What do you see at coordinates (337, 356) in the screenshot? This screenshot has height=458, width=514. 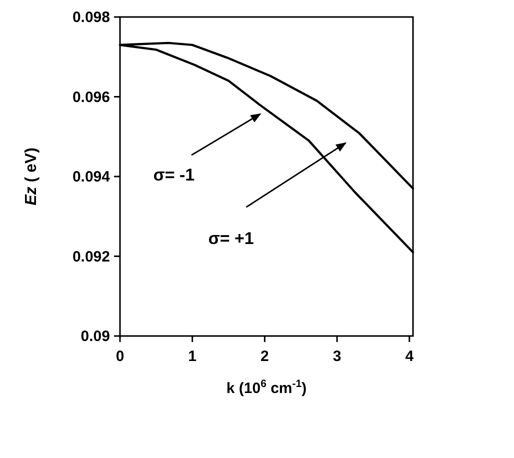 I see `x-tick-label: 3` at bounding box center [337, 356].